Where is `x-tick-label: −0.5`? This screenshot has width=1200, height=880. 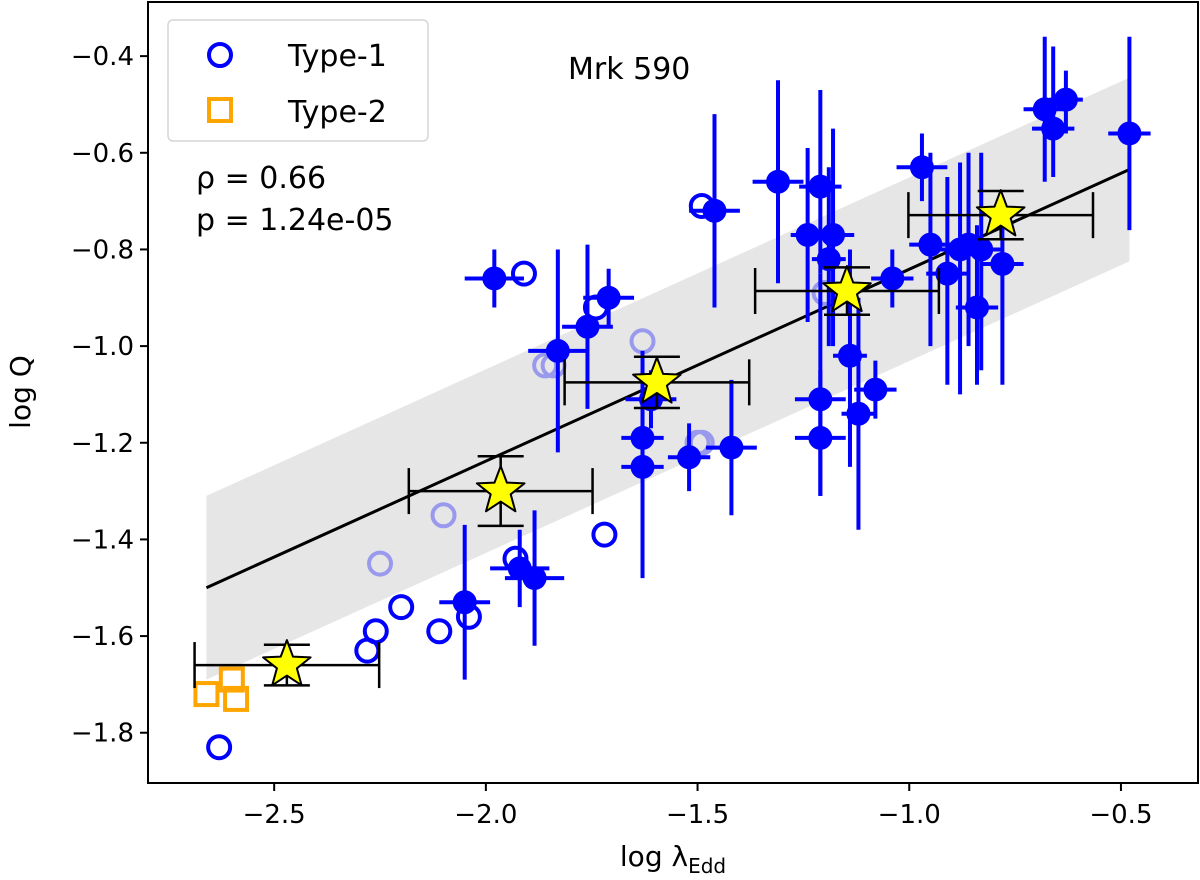 x-tick-label: −0.5 is located at coordinates (1120, 815).